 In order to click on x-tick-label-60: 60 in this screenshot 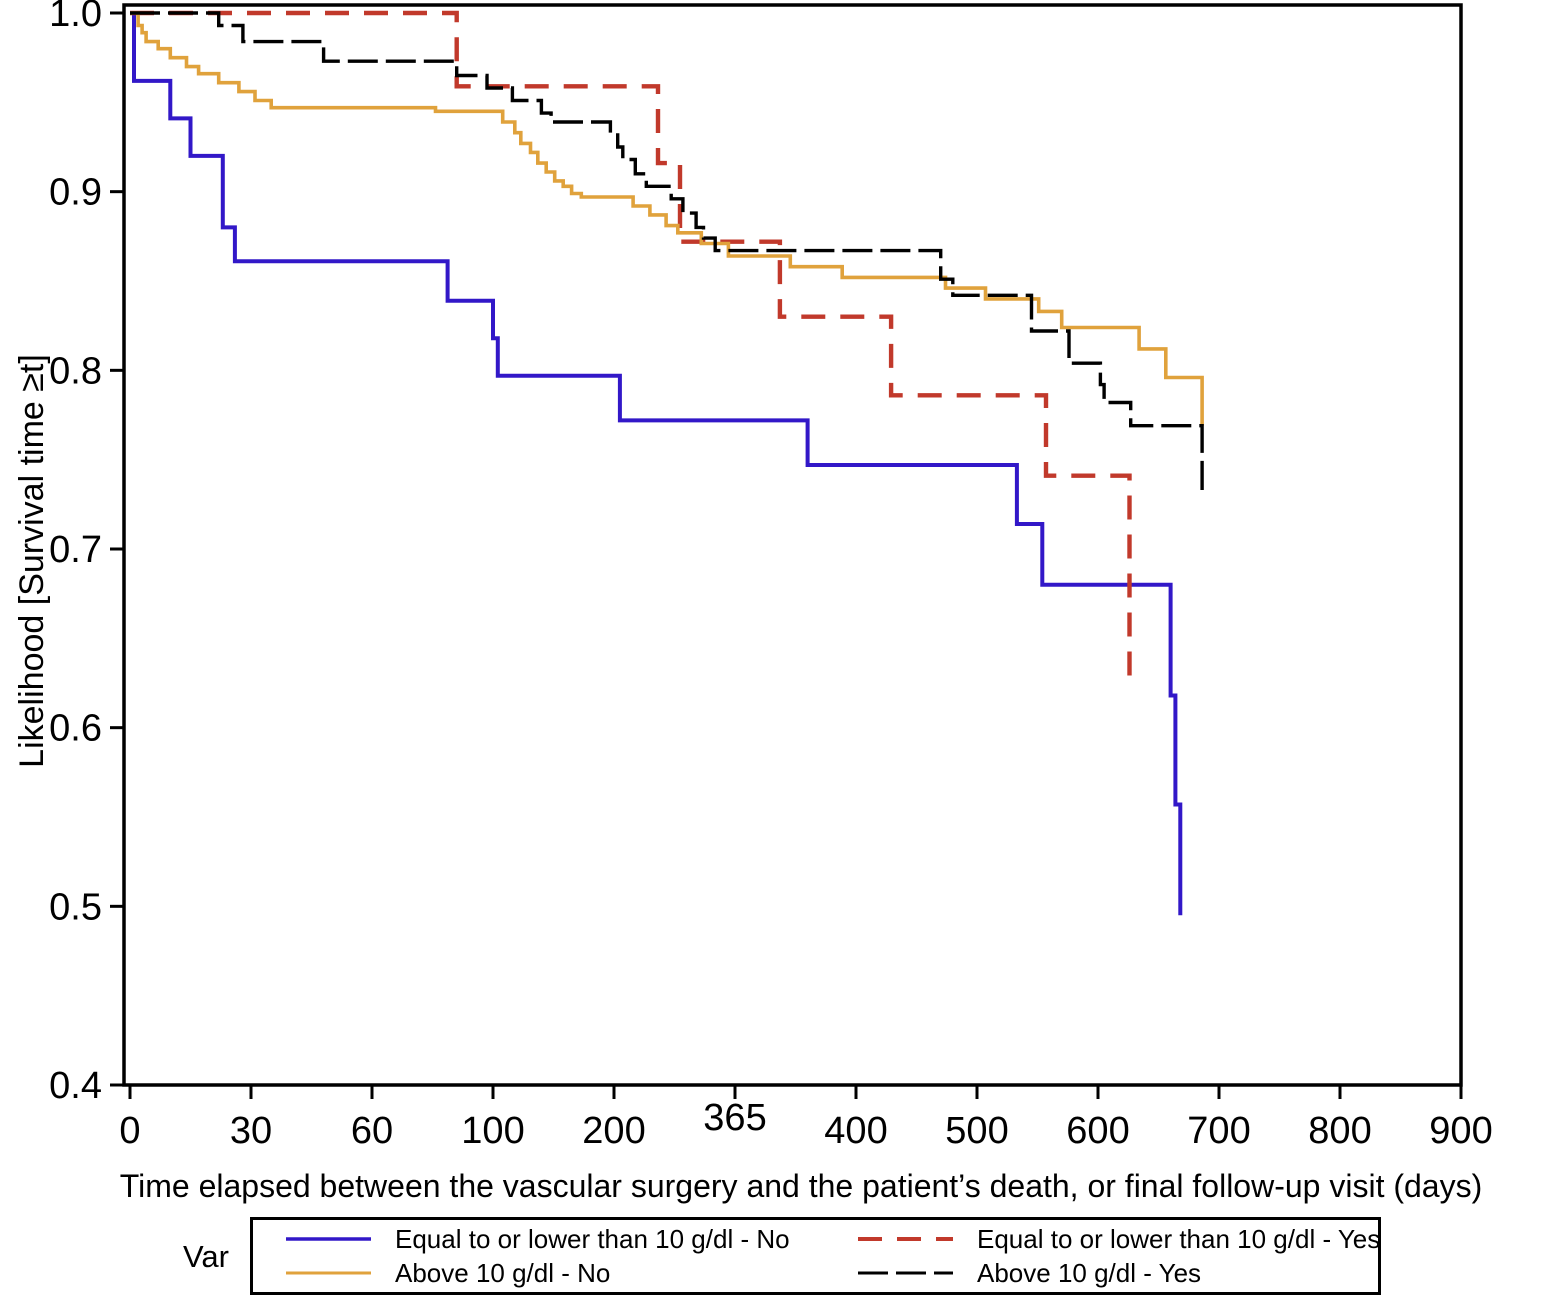, I will do `click(372, 1131)`.